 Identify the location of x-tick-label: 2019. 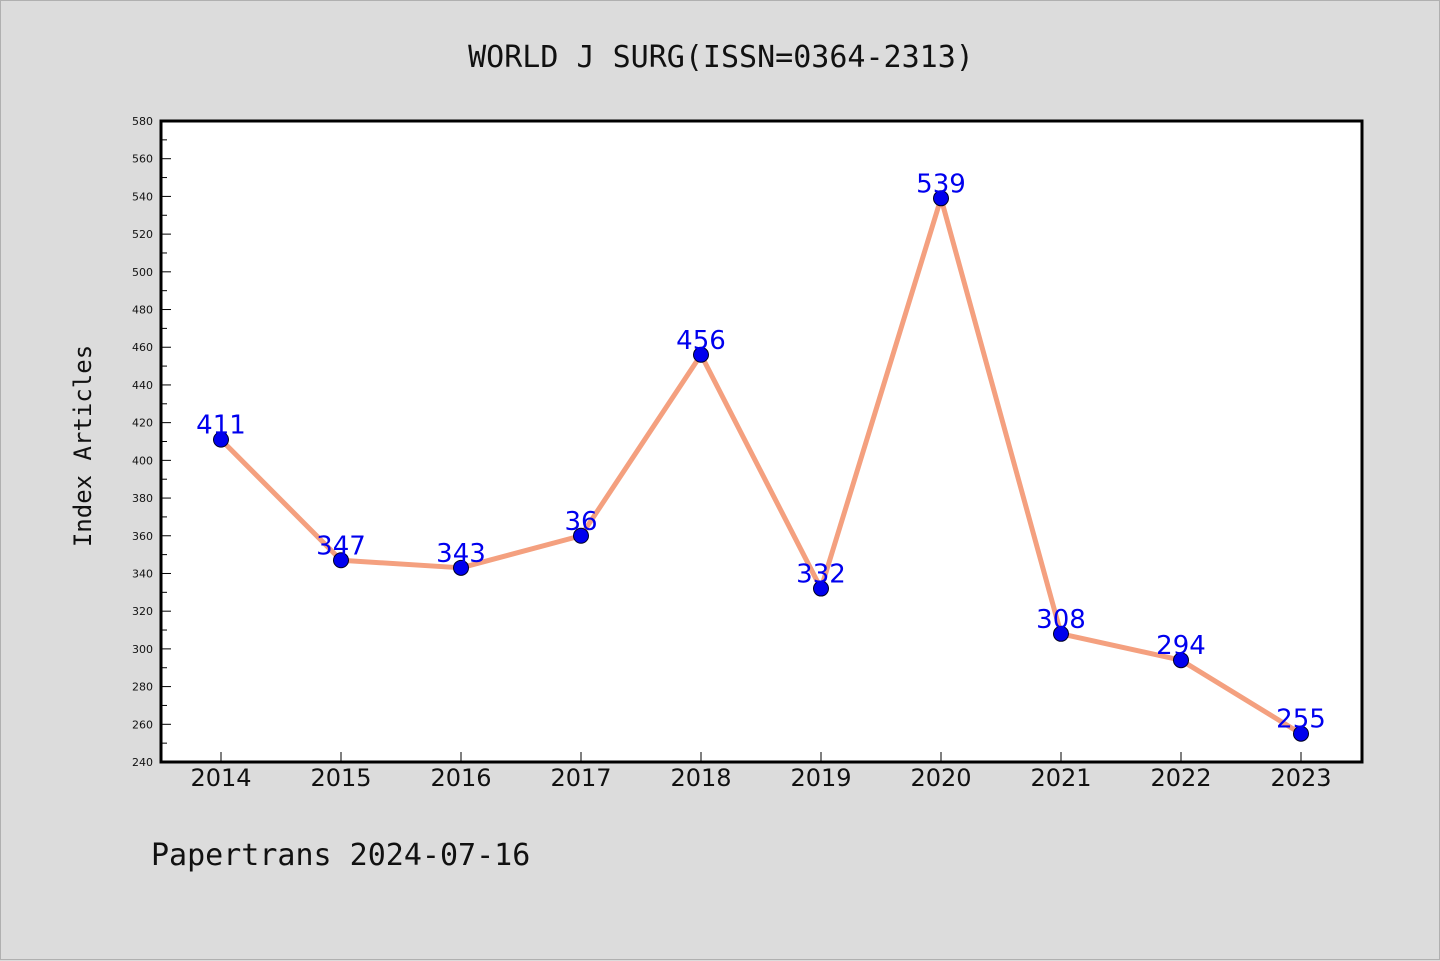
(820, 778).